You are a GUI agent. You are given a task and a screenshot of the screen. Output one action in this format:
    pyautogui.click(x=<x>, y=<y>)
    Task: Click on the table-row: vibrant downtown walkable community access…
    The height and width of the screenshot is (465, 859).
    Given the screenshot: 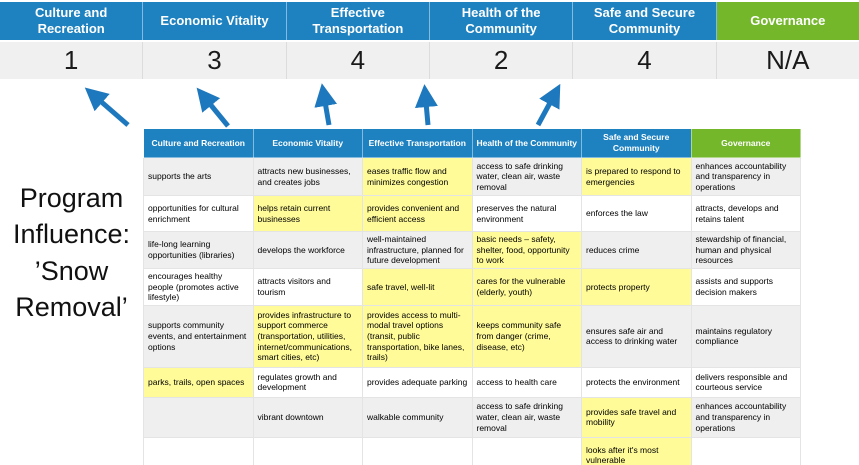 What is the action you would take?
    pyautogui.click(x=472, y=417)
    